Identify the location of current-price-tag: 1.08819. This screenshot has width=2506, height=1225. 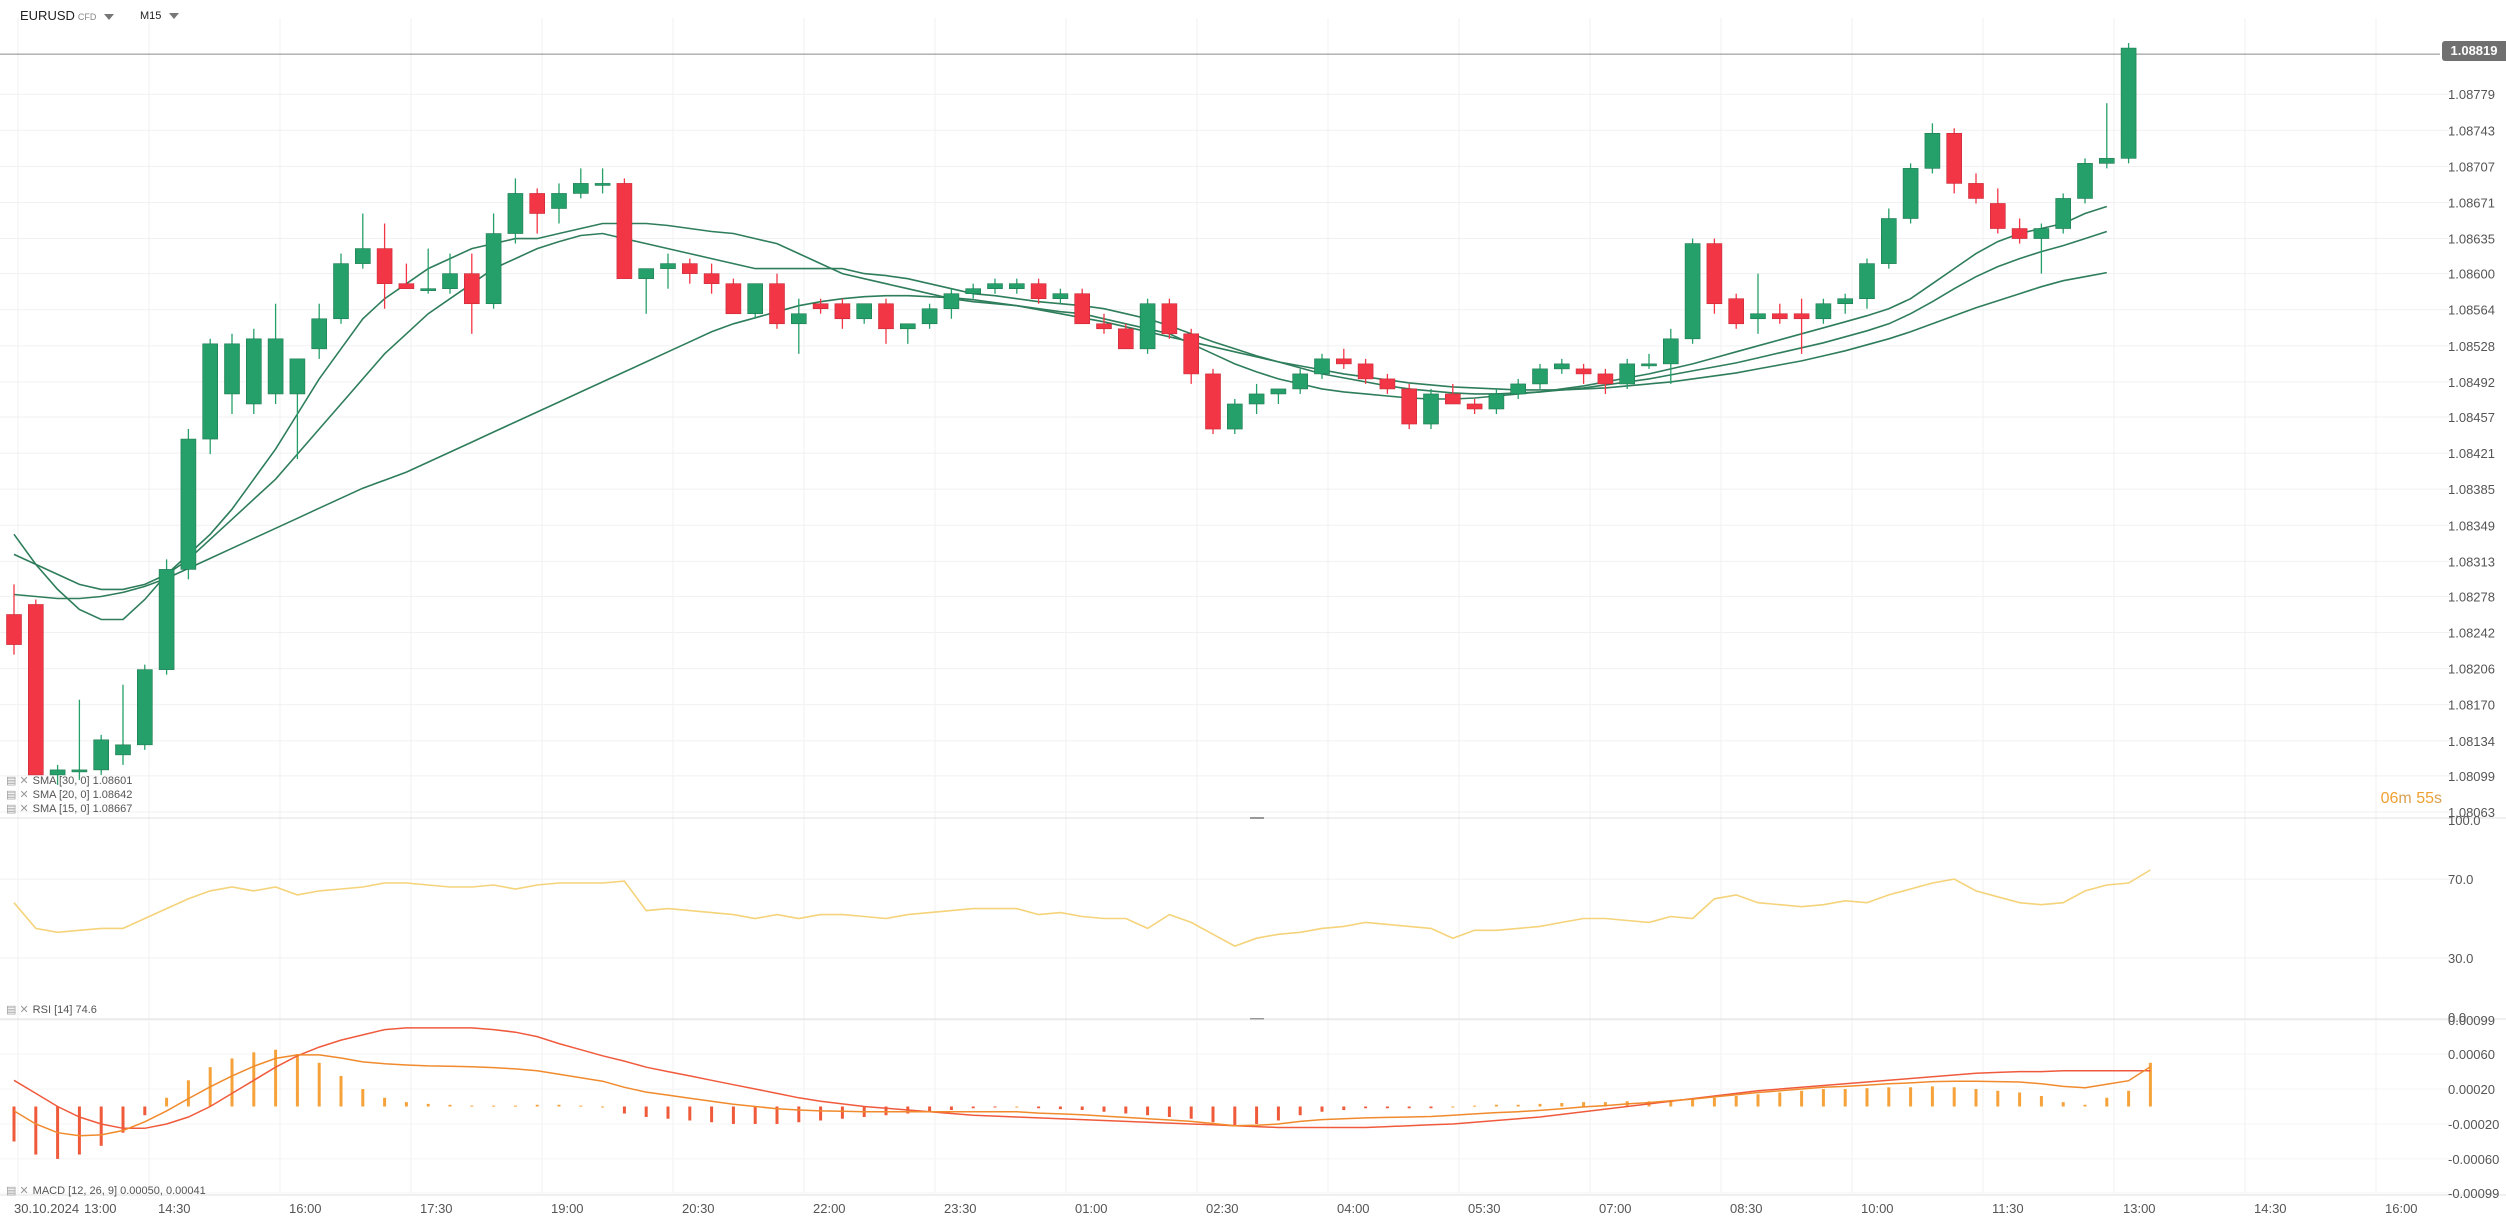
(2474, 51).